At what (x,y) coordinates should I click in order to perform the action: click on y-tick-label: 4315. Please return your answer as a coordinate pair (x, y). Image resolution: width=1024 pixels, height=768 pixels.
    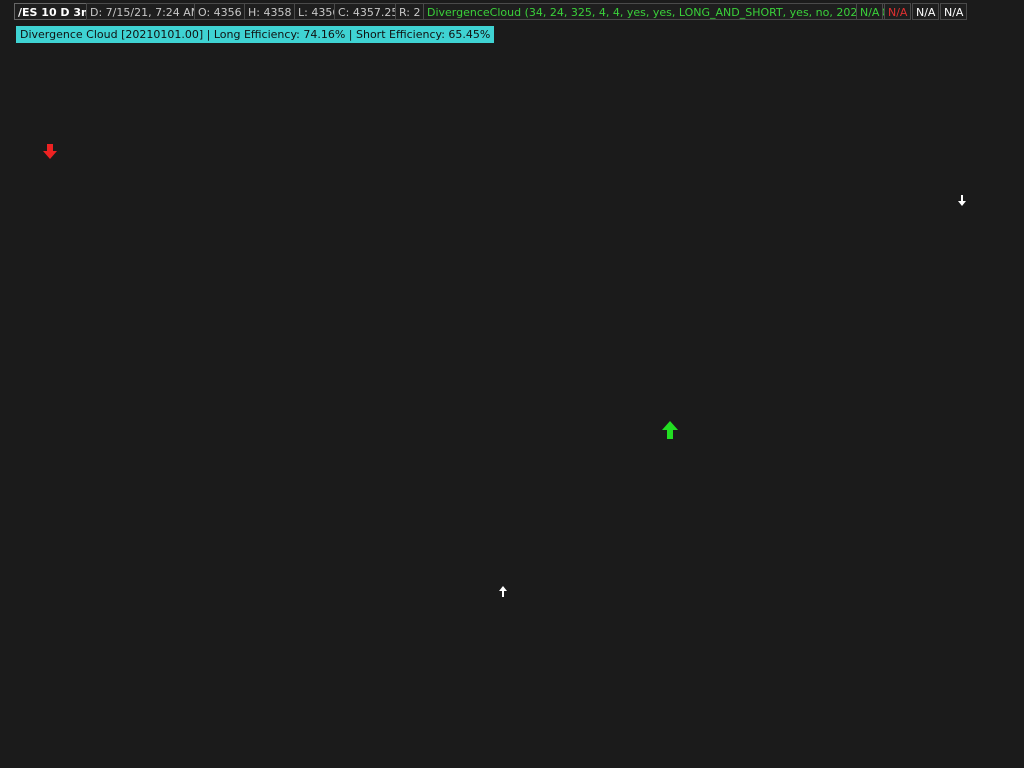
    Looking at the image, I should click on (993, 471).